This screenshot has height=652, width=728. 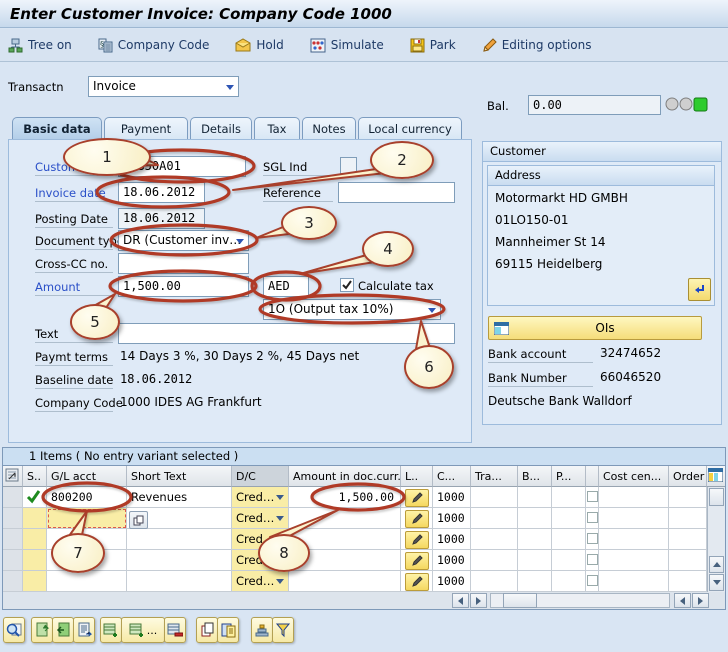 I want to click on table-config-button, so click(x=716, y=476).